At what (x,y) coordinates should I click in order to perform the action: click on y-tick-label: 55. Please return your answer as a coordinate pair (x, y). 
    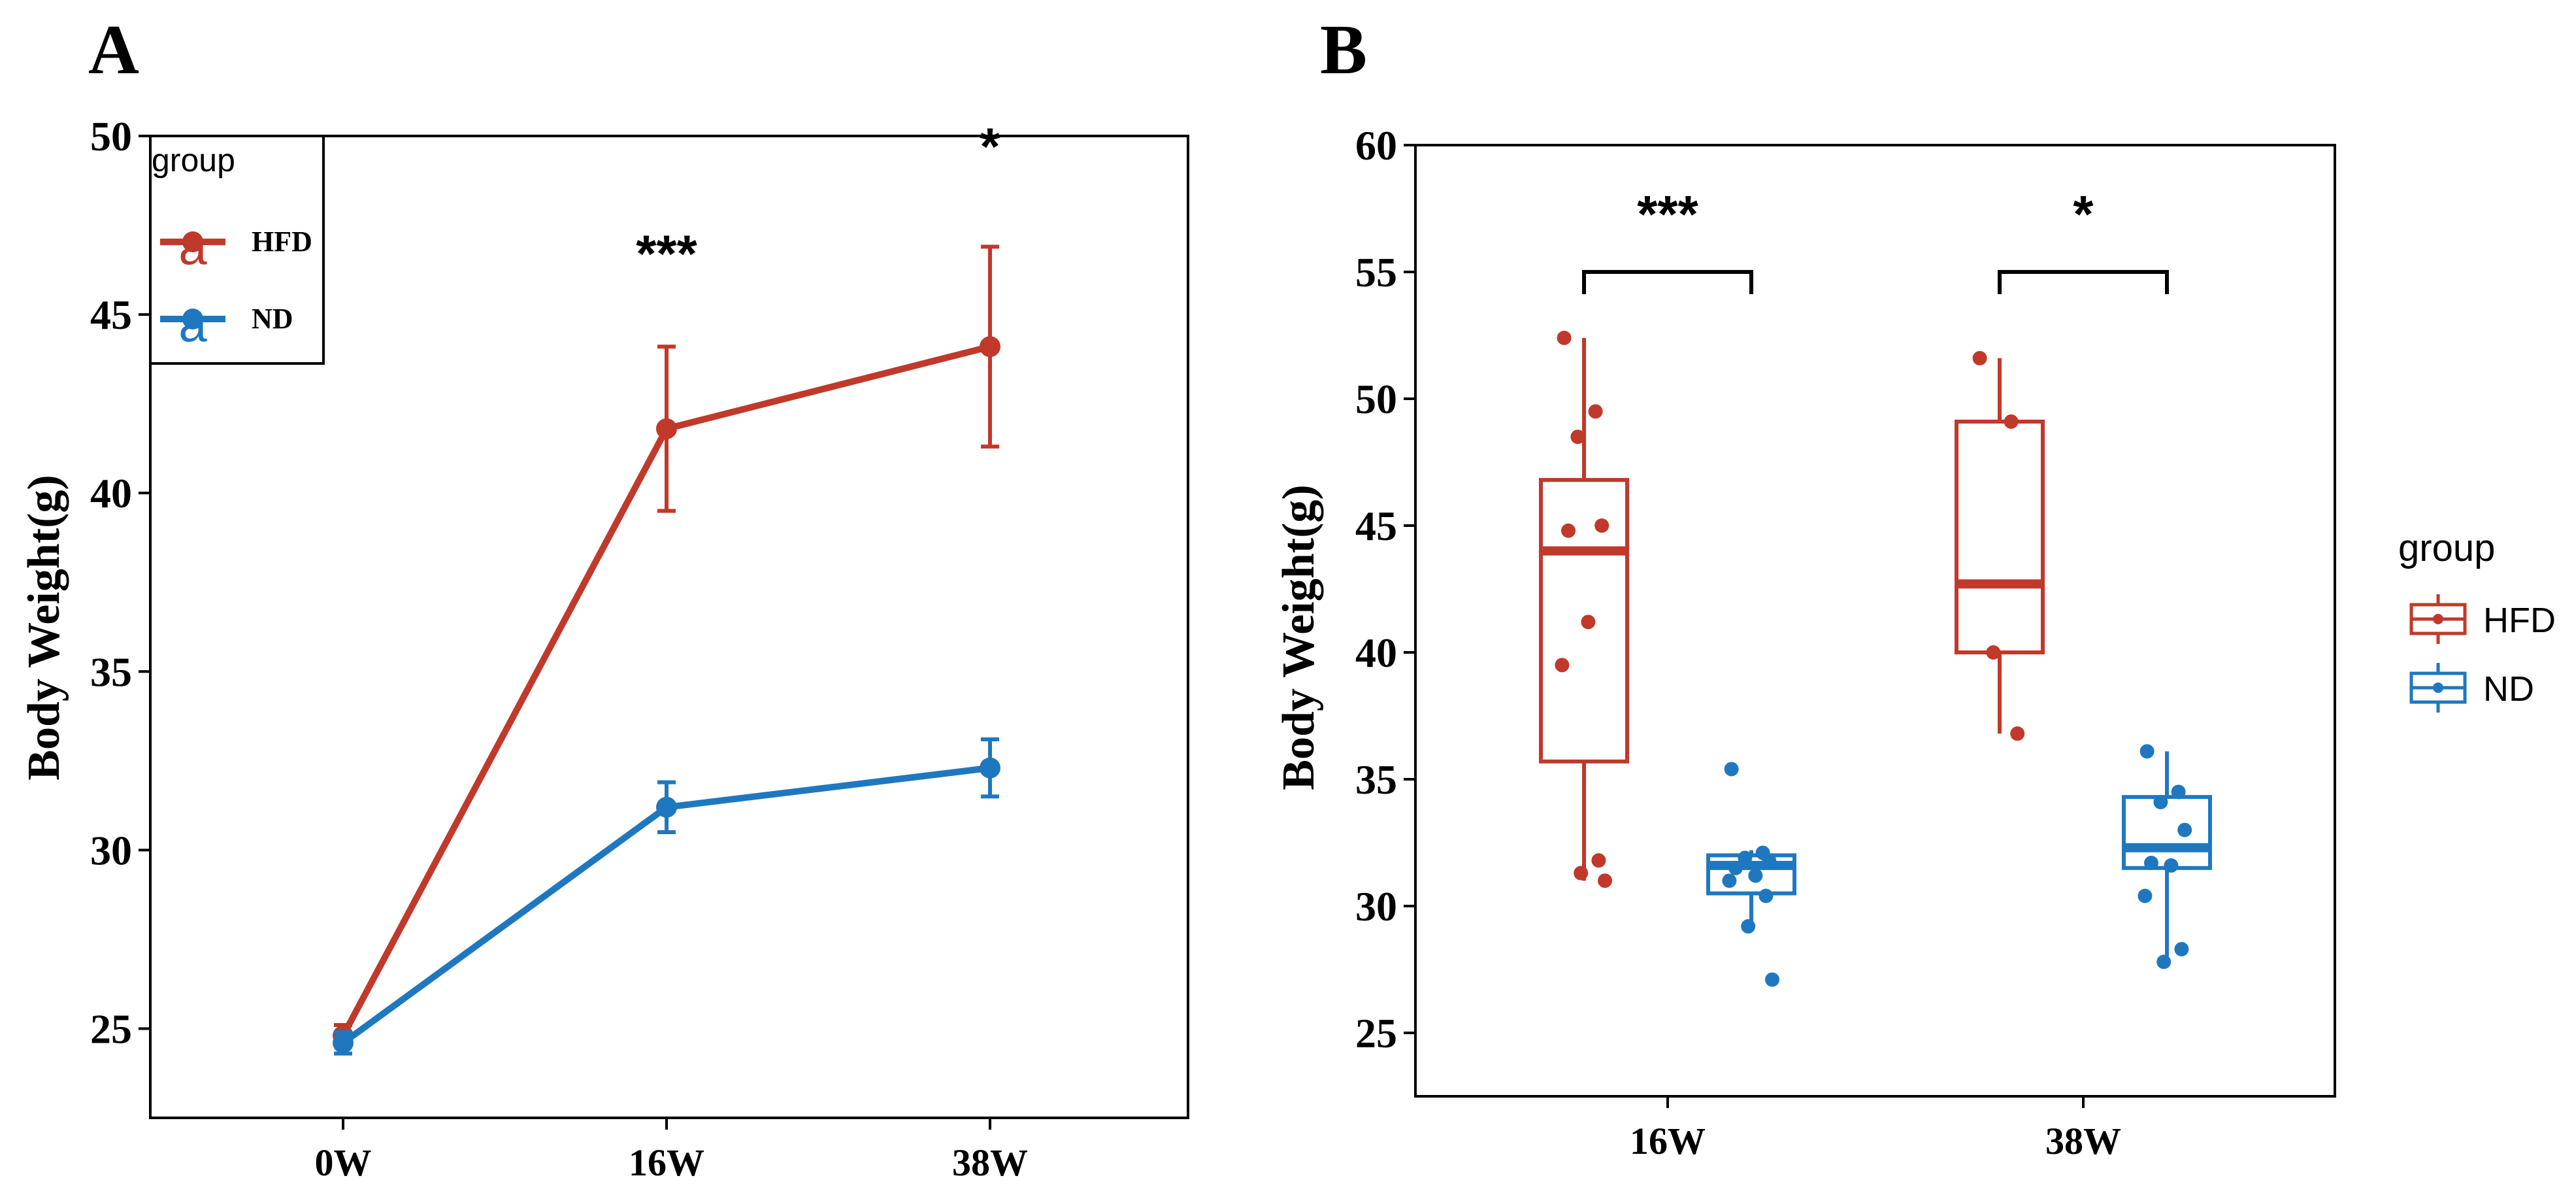
    Looking at the image, I should click on (1376, 272).